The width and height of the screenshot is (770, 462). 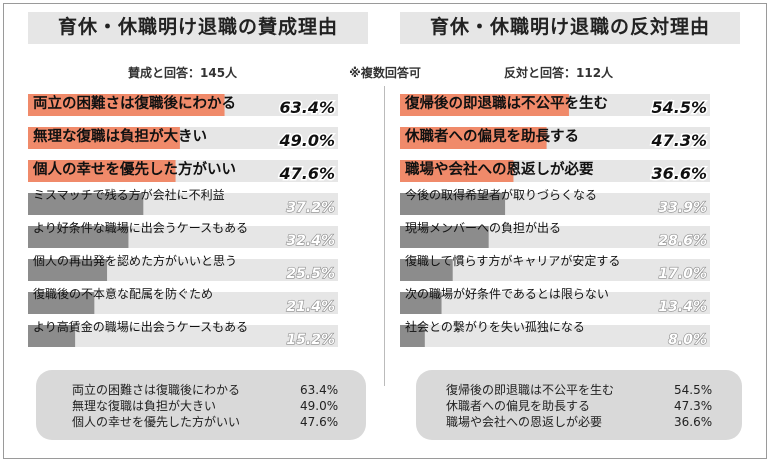 I want to click on summary-row: 職場や会社への恩返しが必要 36.6%, so click(x=594, y=422).